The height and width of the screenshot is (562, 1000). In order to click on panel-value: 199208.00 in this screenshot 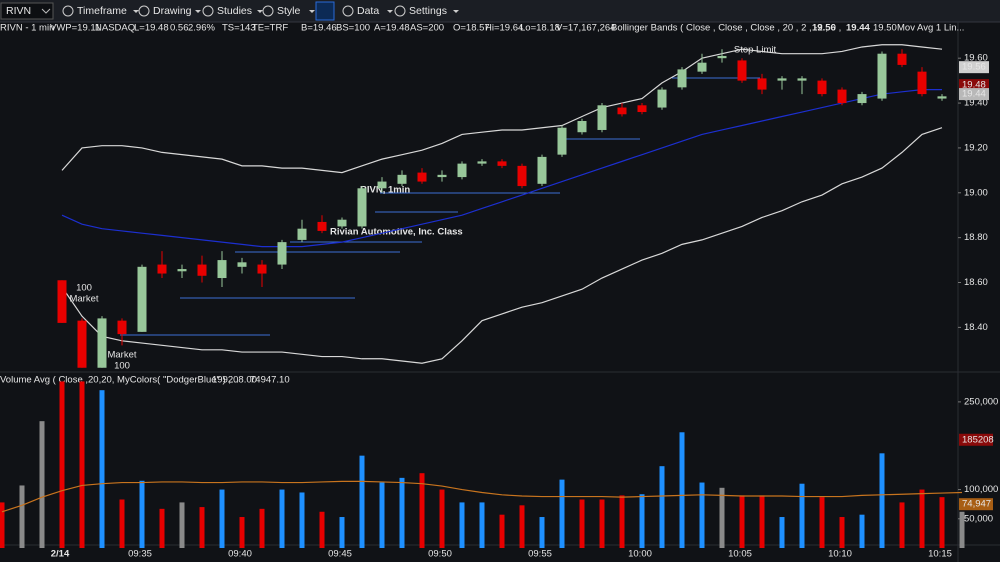, I will do `click(234, 380)`.